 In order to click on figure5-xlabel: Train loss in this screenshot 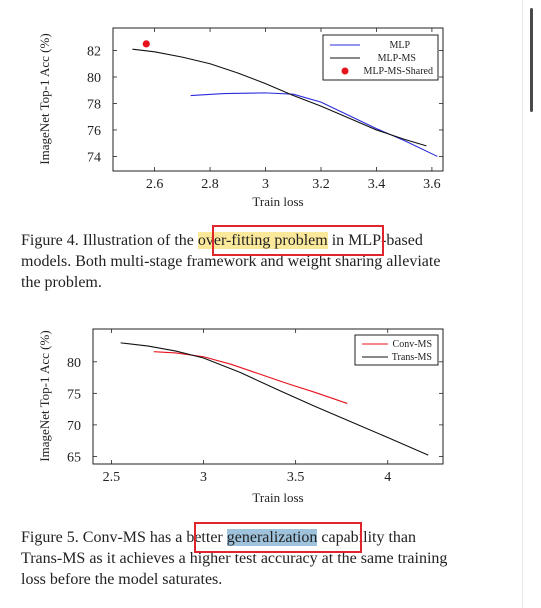, I will do `click(277, 497)`.